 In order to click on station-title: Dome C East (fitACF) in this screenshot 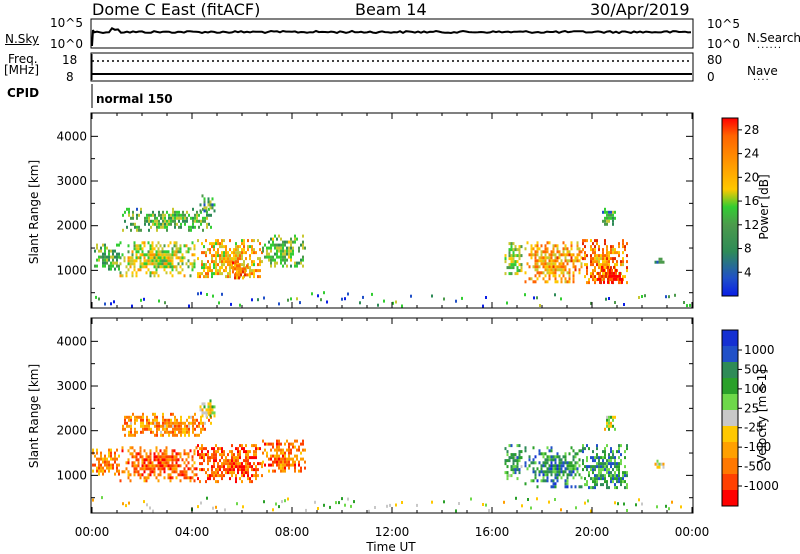, I will do `click(176, 9)`.